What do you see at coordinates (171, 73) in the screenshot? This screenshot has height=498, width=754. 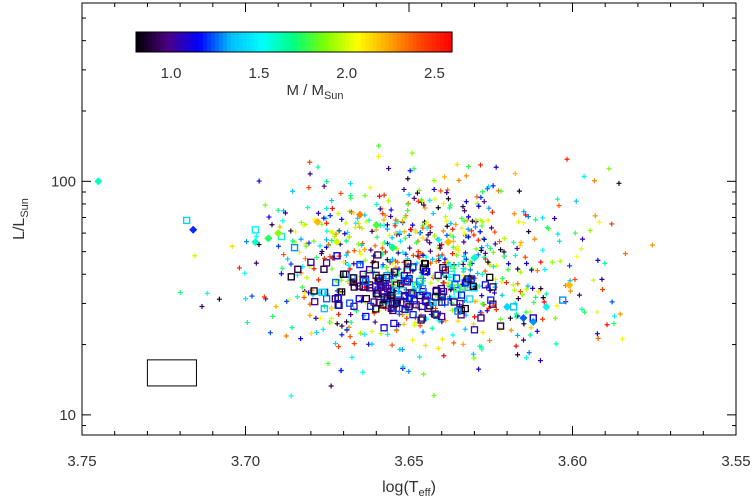 I see `colorbar-tick-label: 1.0` at bounding box center [171, 73].